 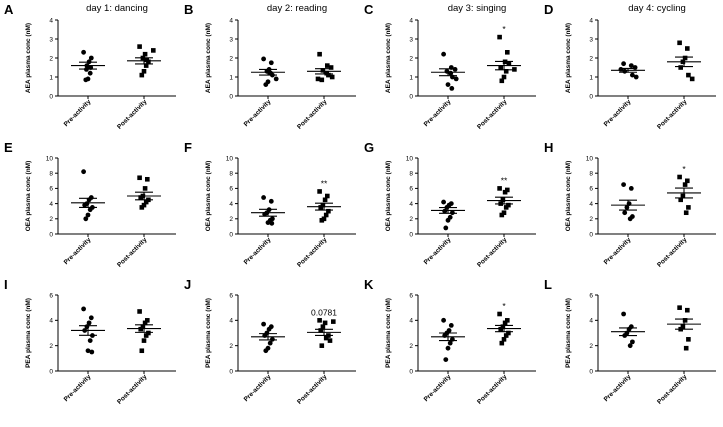 I want to click on panel-title: day 2: reading, so click(x=297, y=8).